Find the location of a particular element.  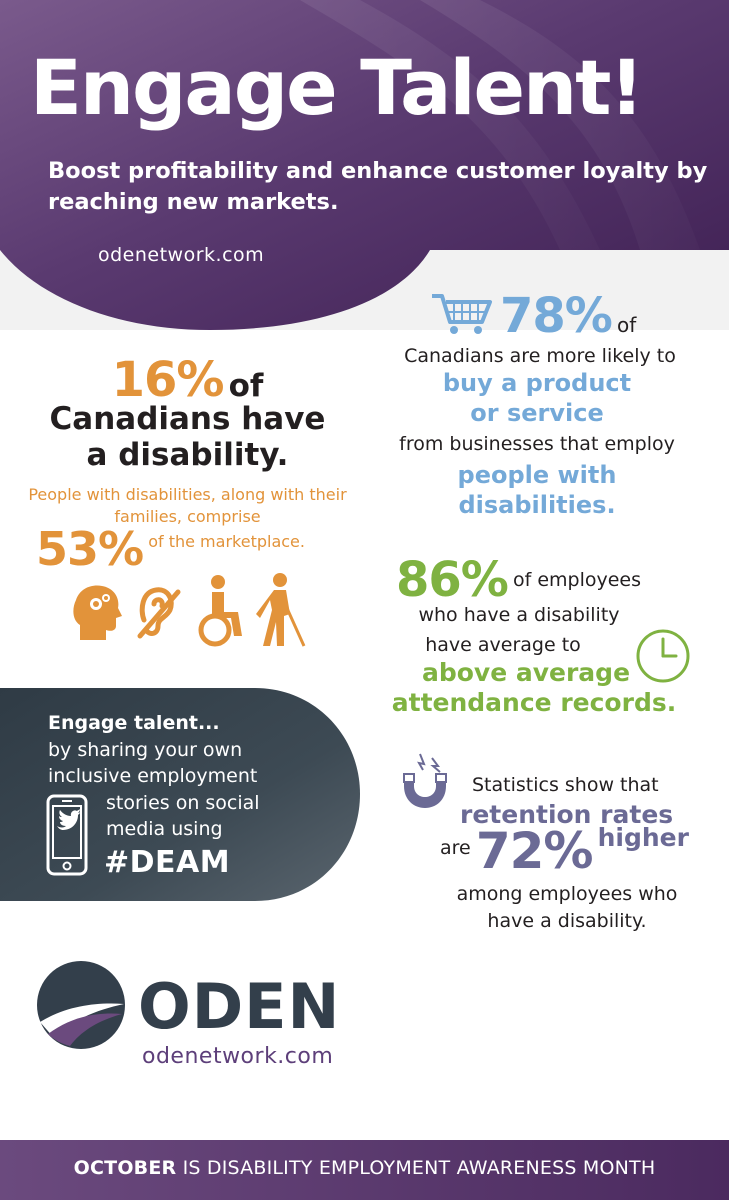

stat-86-percent: 86% is located at coordinates (452, 580).